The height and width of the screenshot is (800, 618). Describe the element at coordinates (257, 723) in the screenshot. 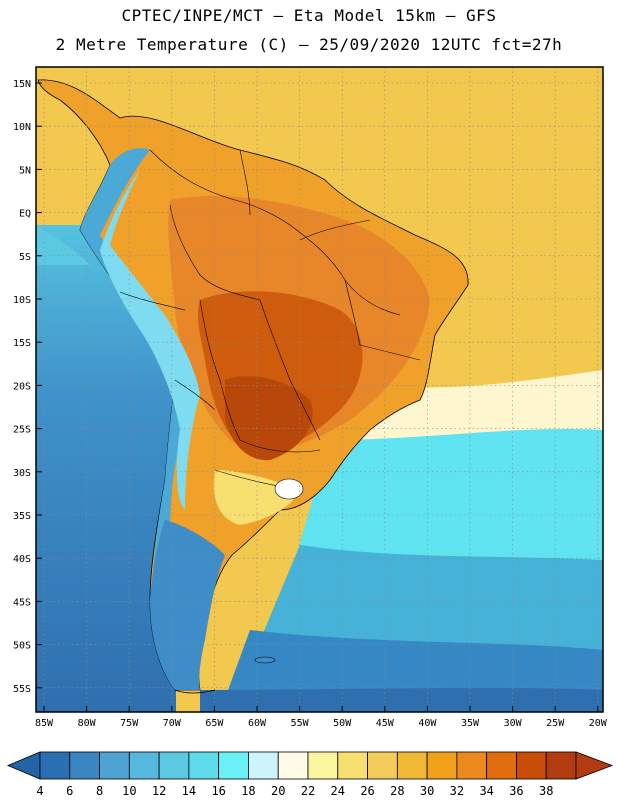

I see `lon-label: 60W` at that location.